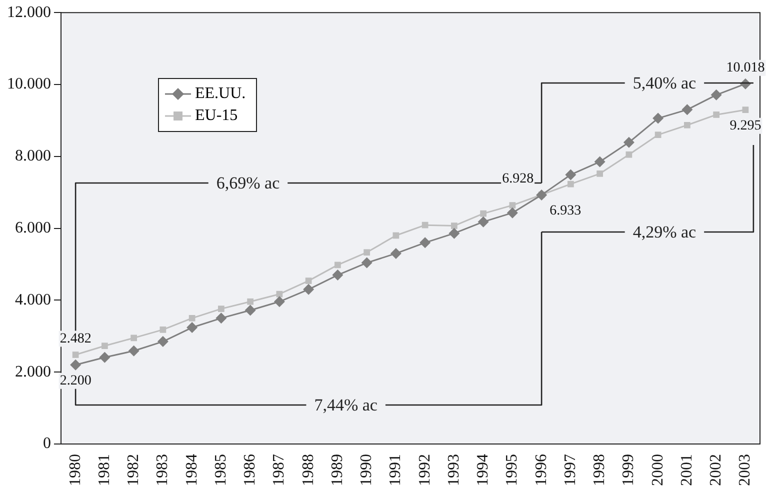  Describe the element at coordinates (76, 381) in the screenshot. I see `data-label: 2.200` at that location.